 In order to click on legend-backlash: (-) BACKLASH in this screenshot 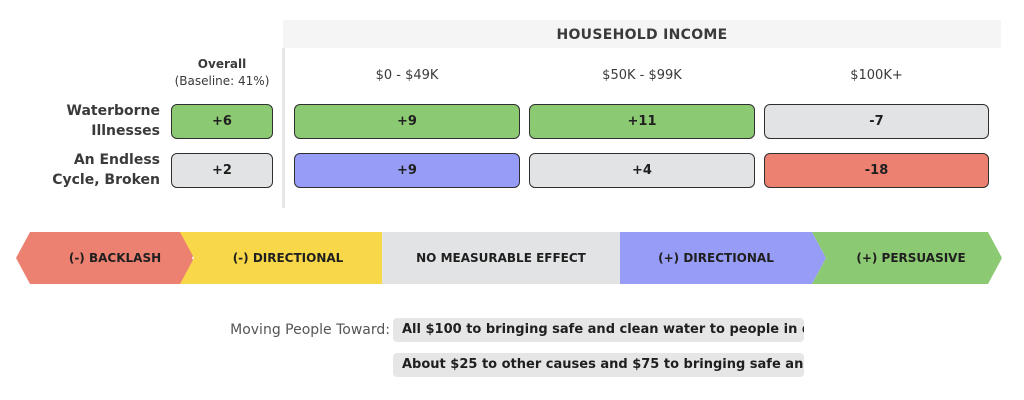, I will do `click(111, 258)`.